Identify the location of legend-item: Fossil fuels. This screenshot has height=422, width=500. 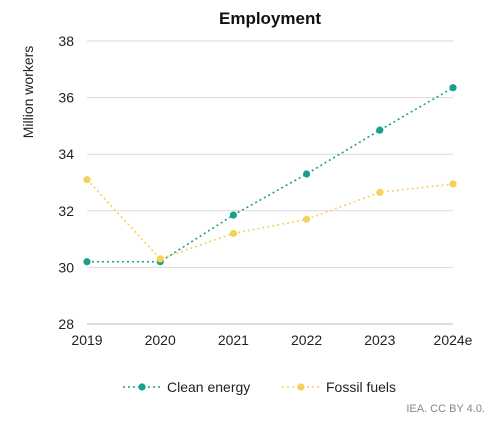
(339, 387).